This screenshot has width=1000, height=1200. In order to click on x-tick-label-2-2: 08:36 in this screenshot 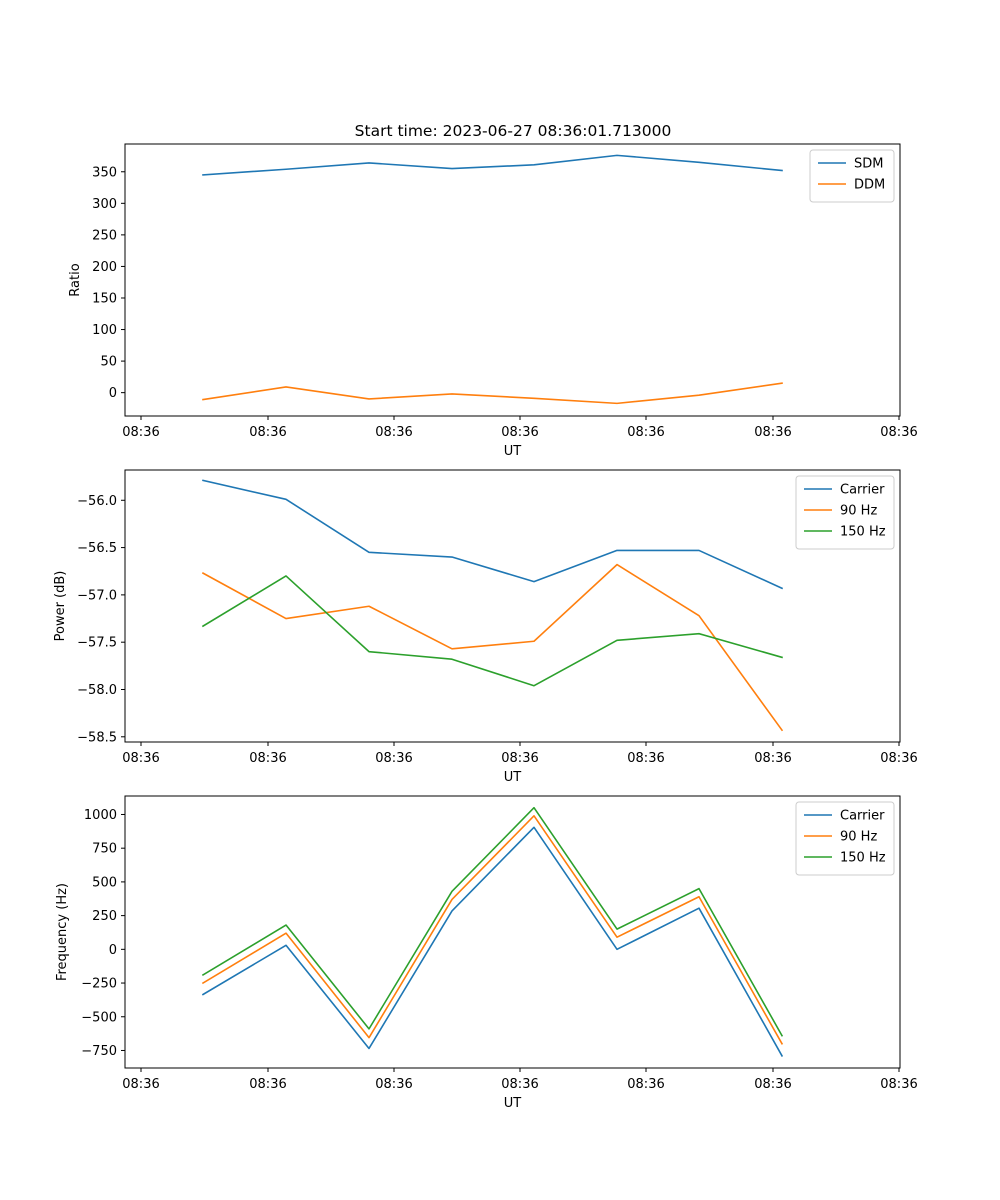, I will do `click(267, 758)`.